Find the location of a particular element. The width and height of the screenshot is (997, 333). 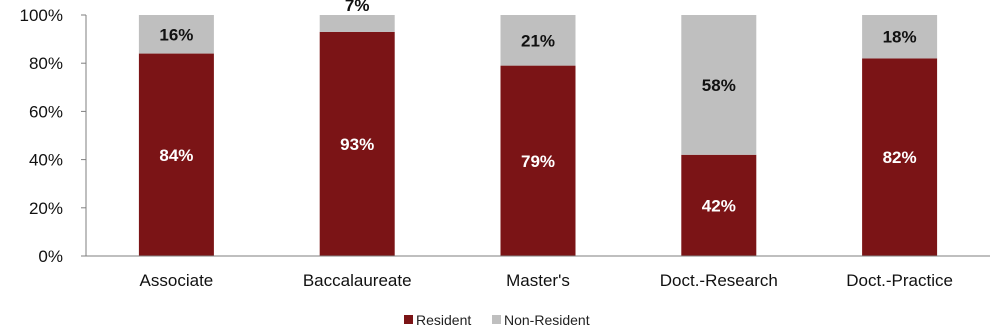

y-tick-label: 60% is located at coordinates (46, 111).